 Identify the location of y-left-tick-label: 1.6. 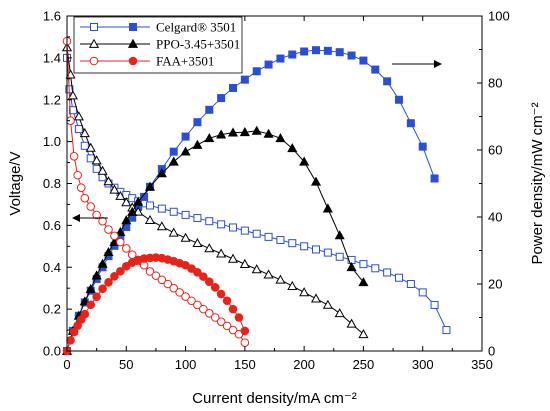
(52, 16).